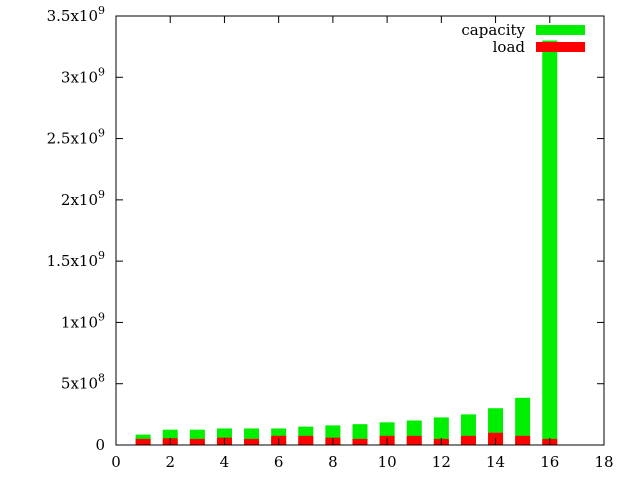 Image resolution: width=640 pixels, height=480 pixels. I want to click on x-tick-label: 14, so click(495, 462).